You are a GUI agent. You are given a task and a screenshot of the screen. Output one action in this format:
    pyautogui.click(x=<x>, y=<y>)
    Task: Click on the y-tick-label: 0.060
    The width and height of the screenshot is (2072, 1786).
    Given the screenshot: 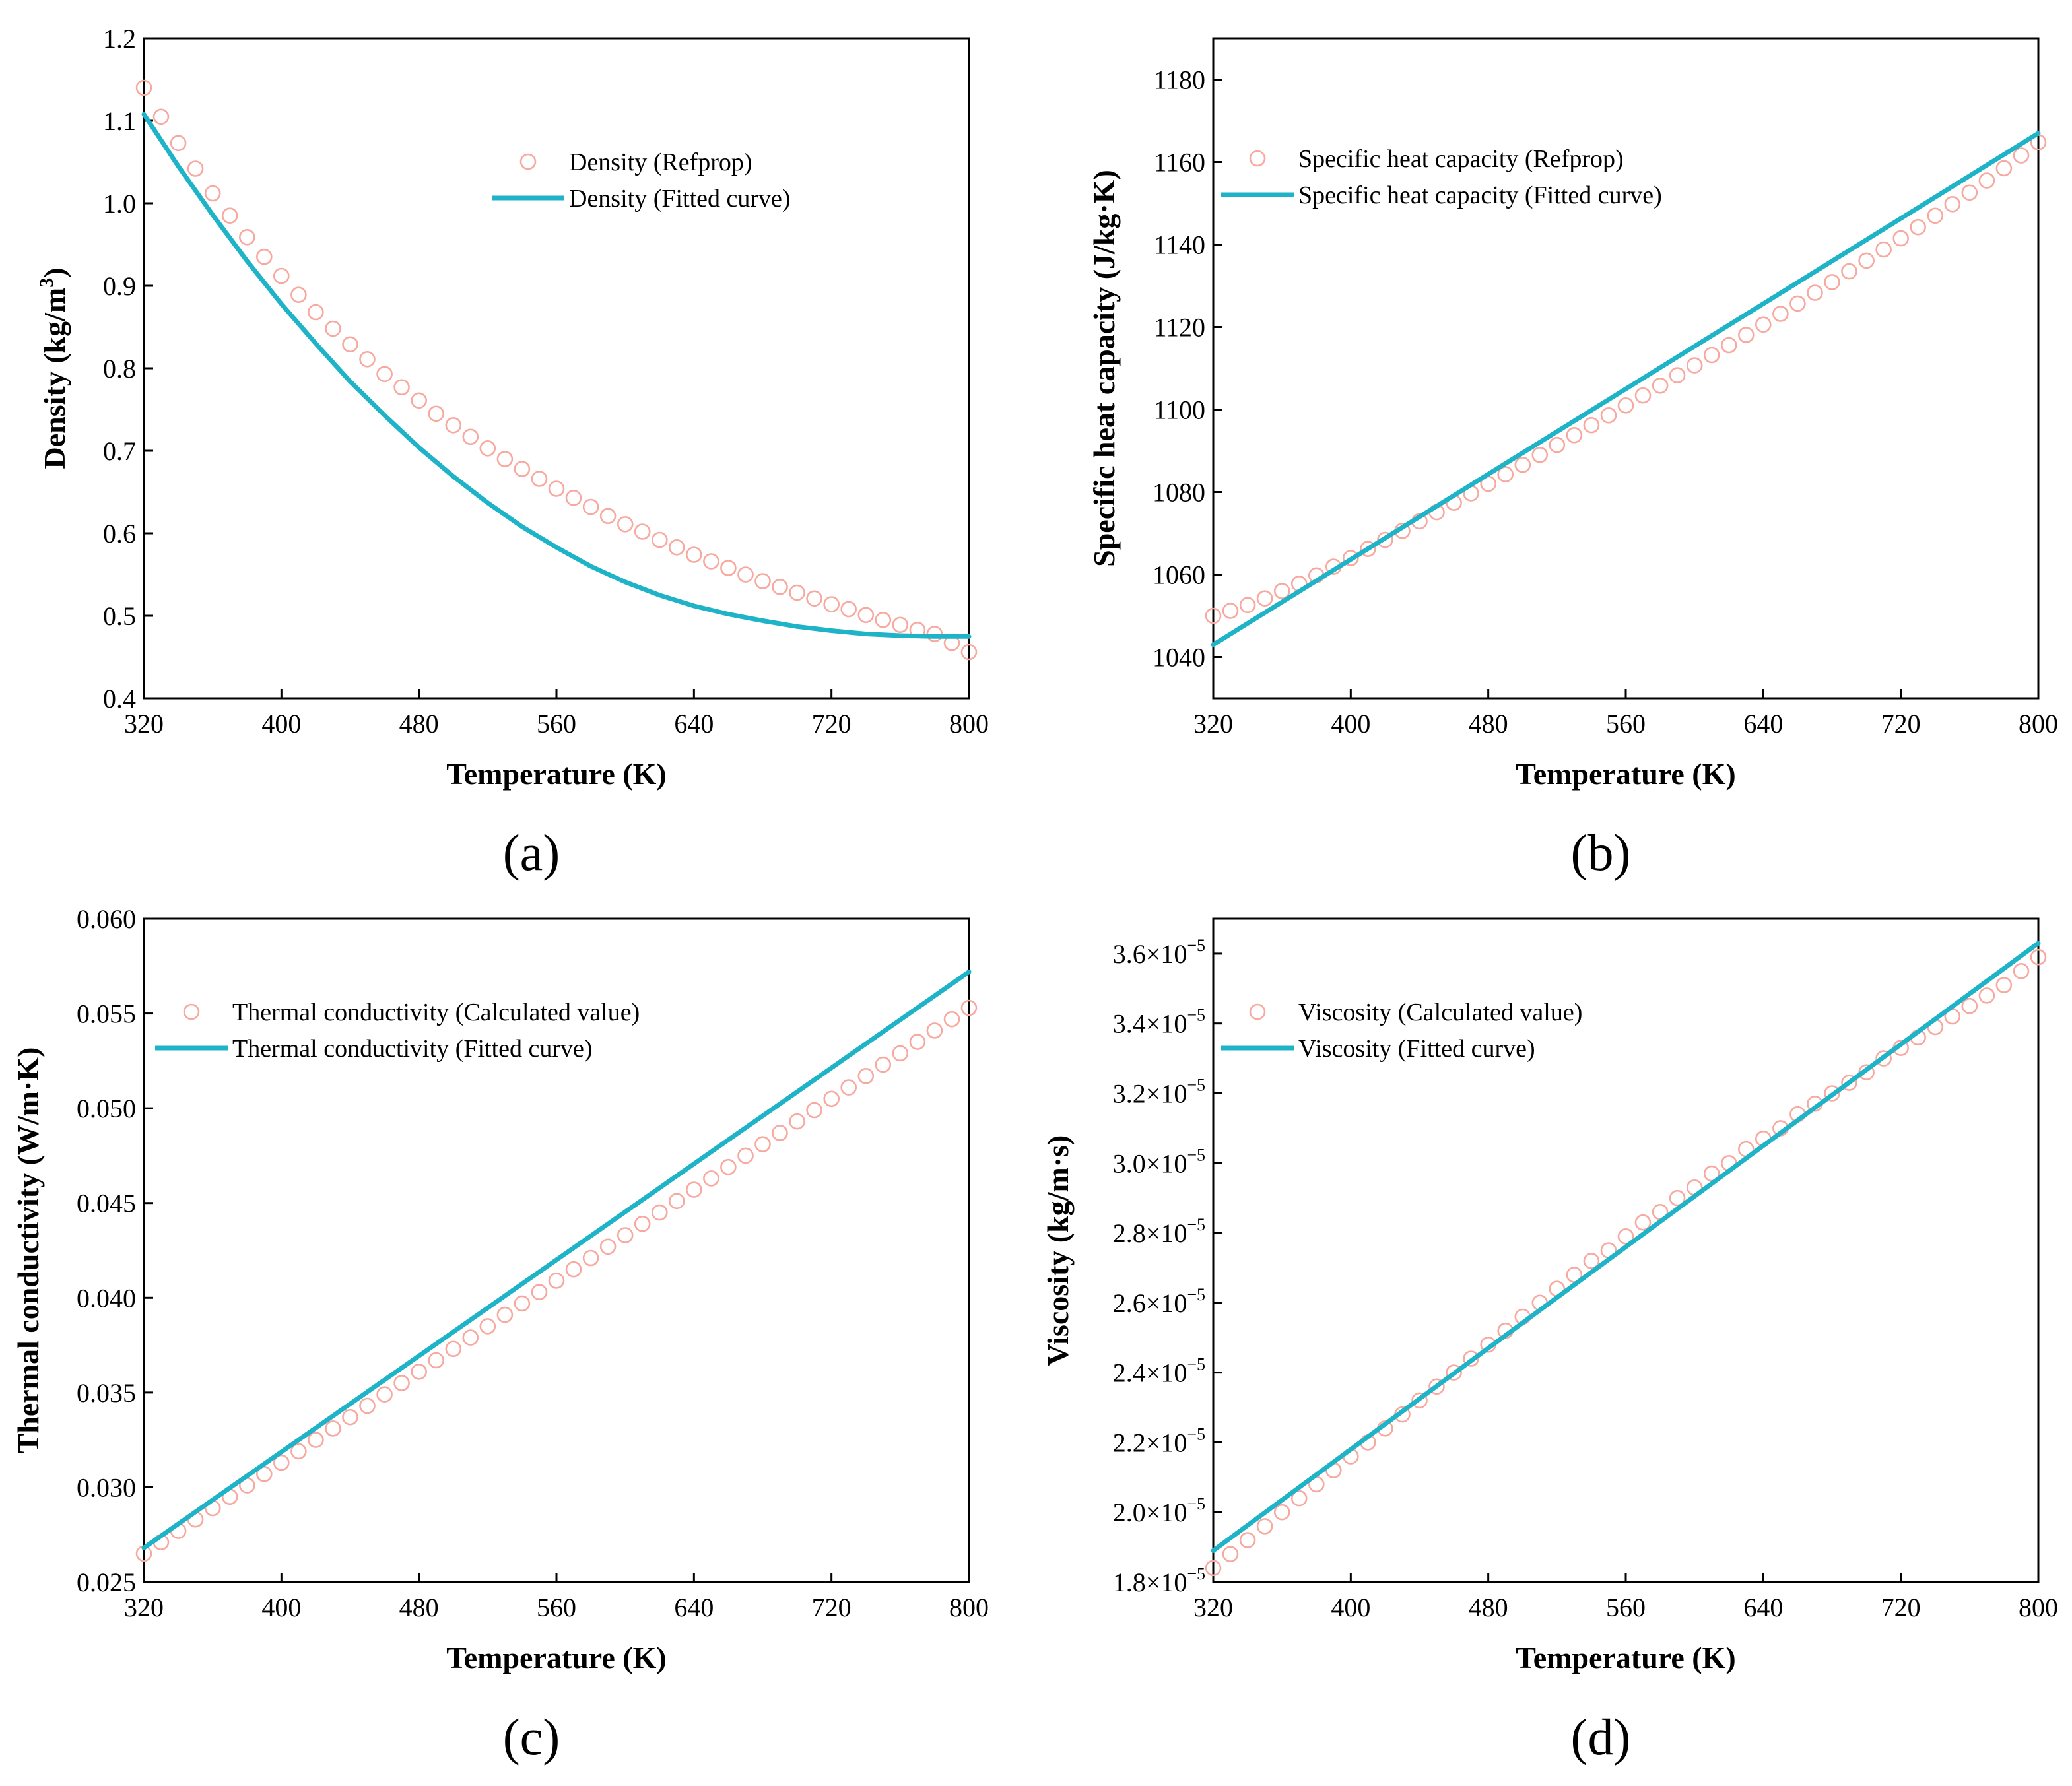 What is the action you would take?
    pyautogui.click(x=106, y=919)
    